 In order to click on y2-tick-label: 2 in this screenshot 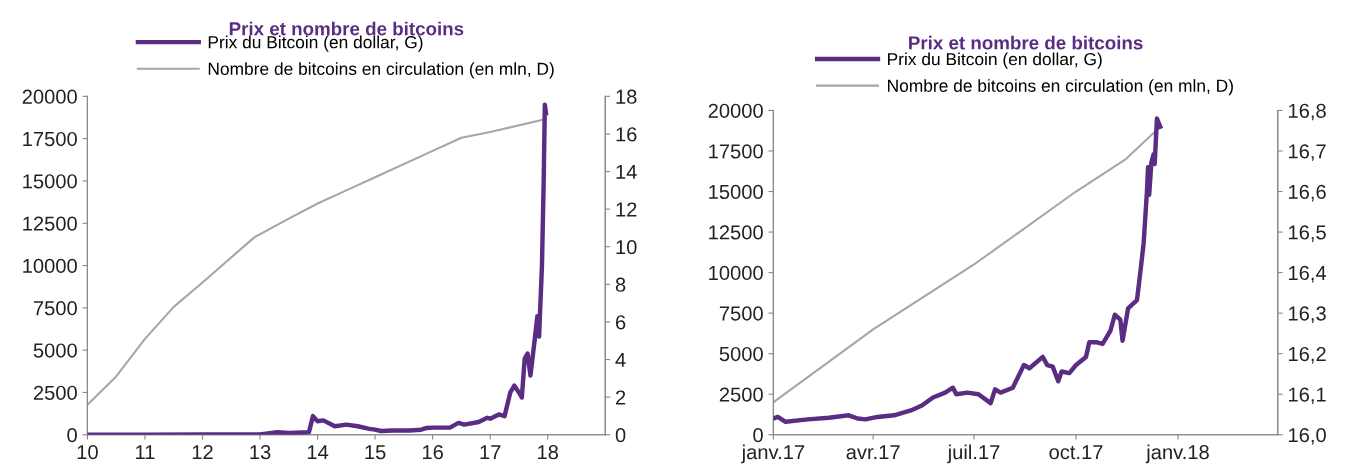, I will do `click(620, 397)`.